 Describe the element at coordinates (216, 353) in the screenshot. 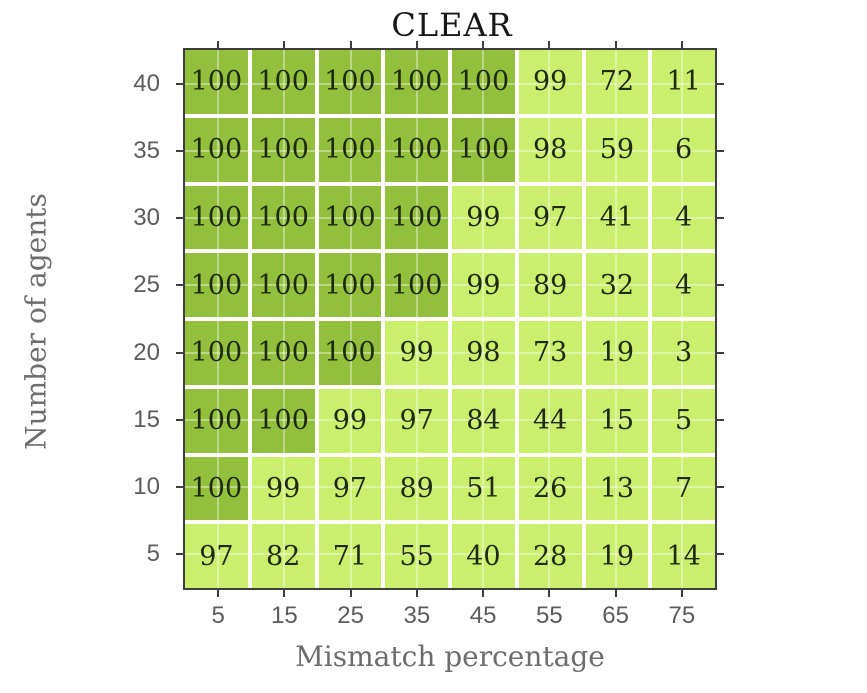

I see `heatmap-cell-y20-x5: 100` at that location.